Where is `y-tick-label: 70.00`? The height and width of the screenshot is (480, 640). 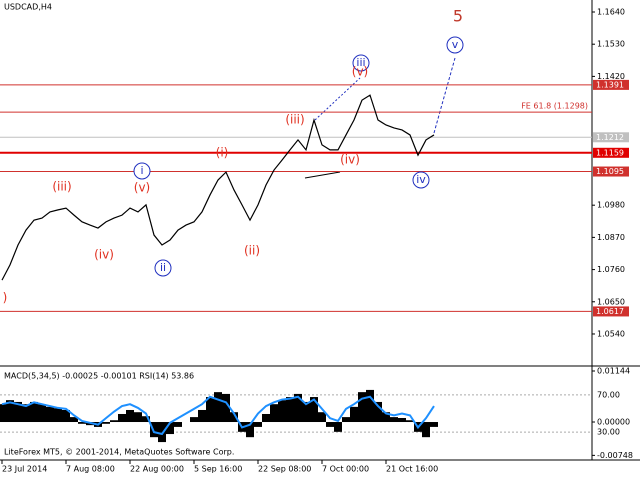 y-tick-label: 70.00 is located at coordinates (608, 394).